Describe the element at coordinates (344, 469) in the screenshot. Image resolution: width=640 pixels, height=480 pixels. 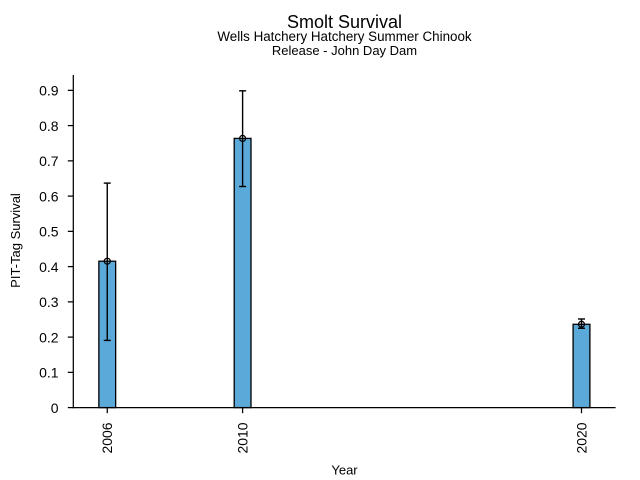
I see `svg-text: Year` at that location.